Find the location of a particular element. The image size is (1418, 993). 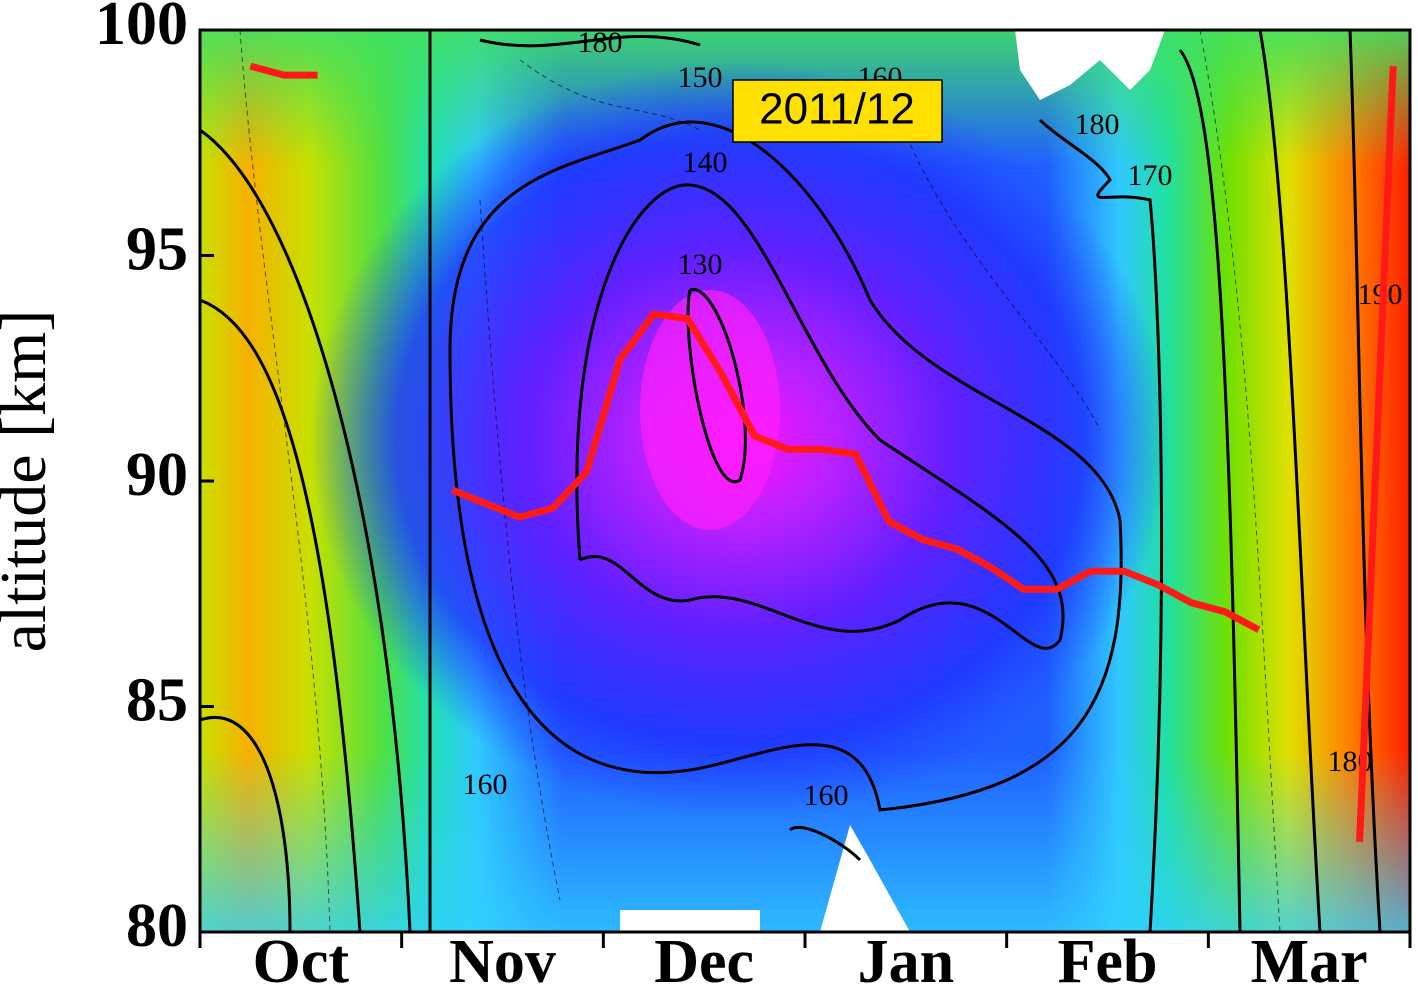

x-tick-label: Dec is located at coordinates (704, 960).